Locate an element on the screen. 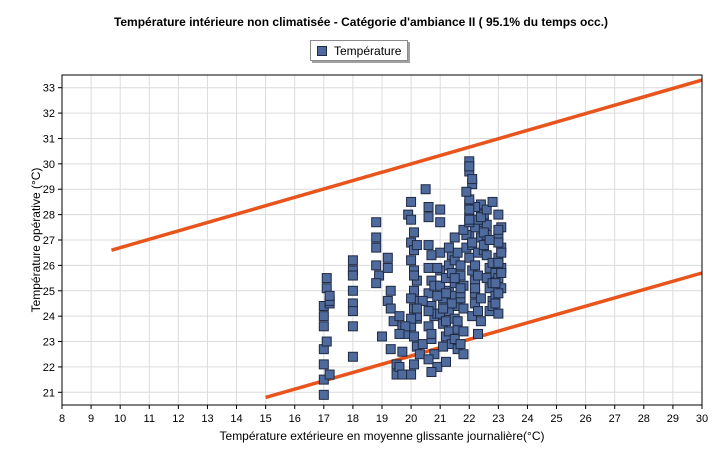 The width and height of the screenshot is (722, 454). x-tick-label: 10 is located at coordinates (120, 419).